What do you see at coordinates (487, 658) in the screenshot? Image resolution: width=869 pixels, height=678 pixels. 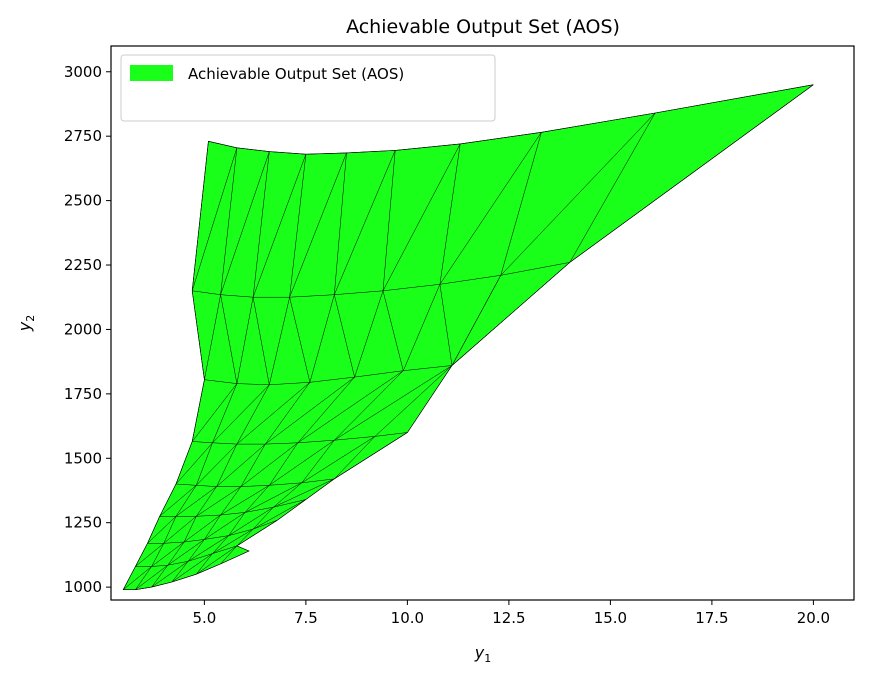 I see `x-axis-label-sub: 1` at bounding box center [487, 658].